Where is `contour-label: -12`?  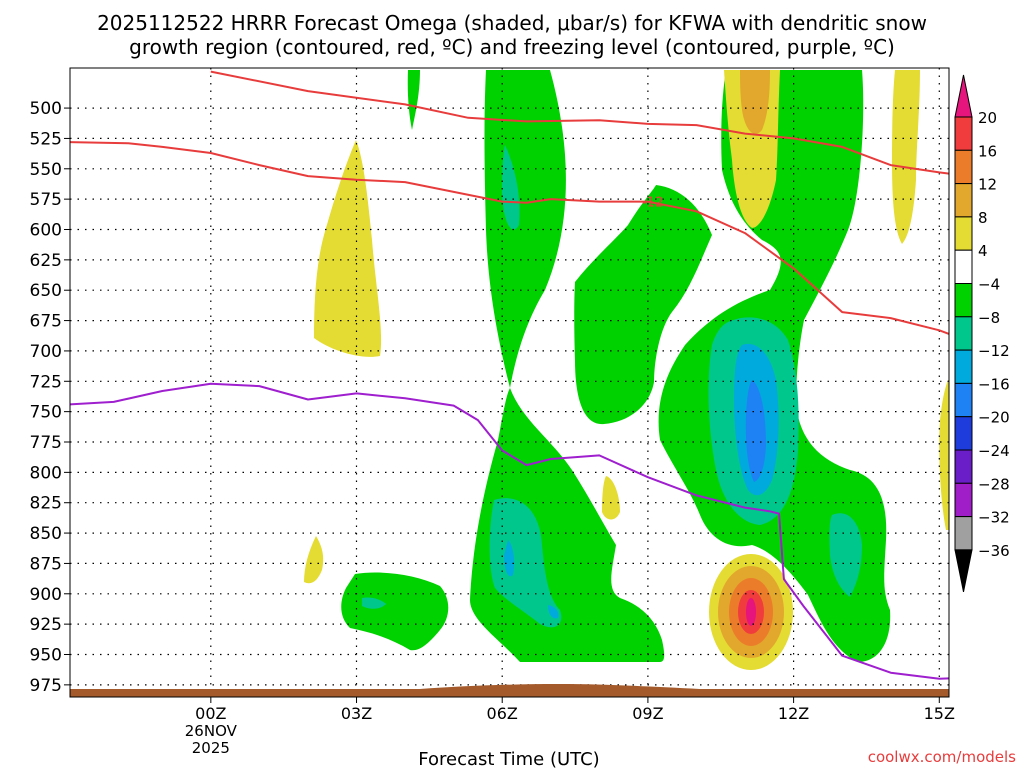 contour-label: -12 is located at coordinates (652, 203).